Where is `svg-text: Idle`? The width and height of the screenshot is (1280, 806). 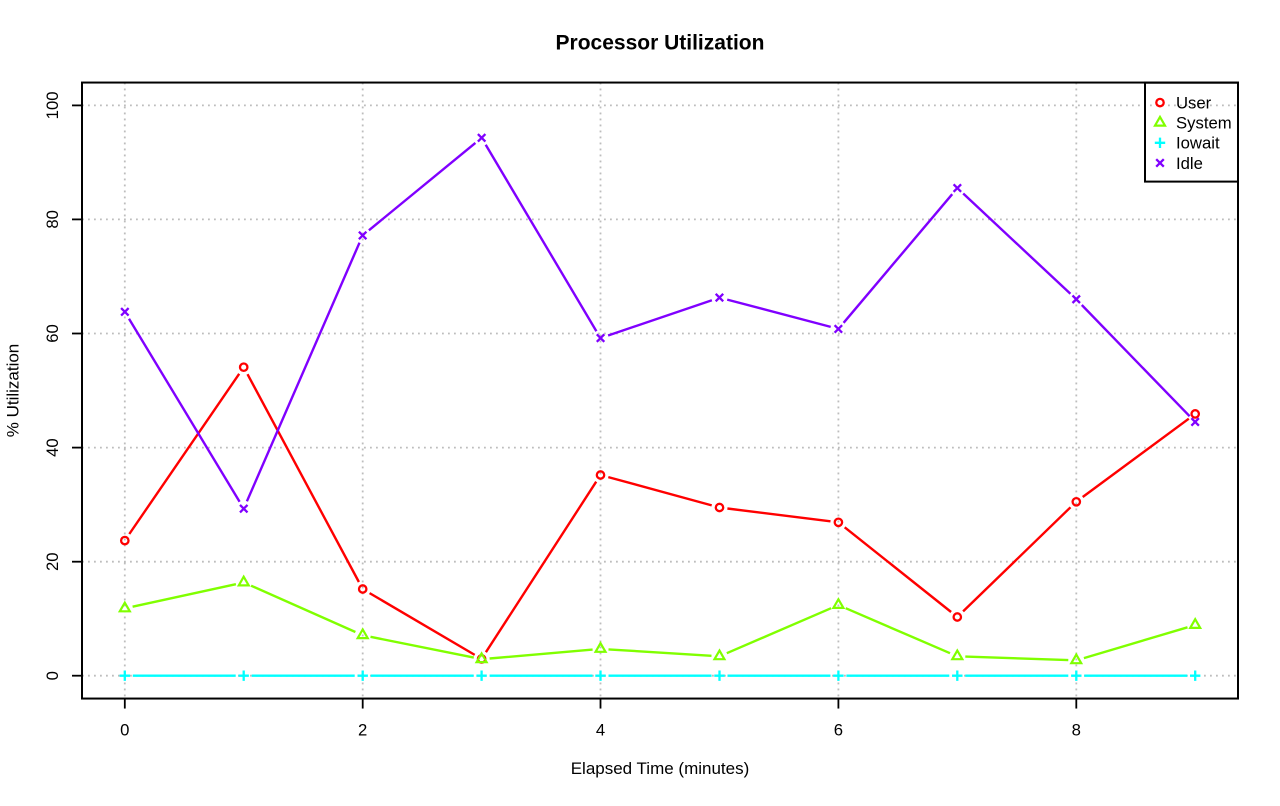 svg-text: Idle is located at coordinates (1189, 163).